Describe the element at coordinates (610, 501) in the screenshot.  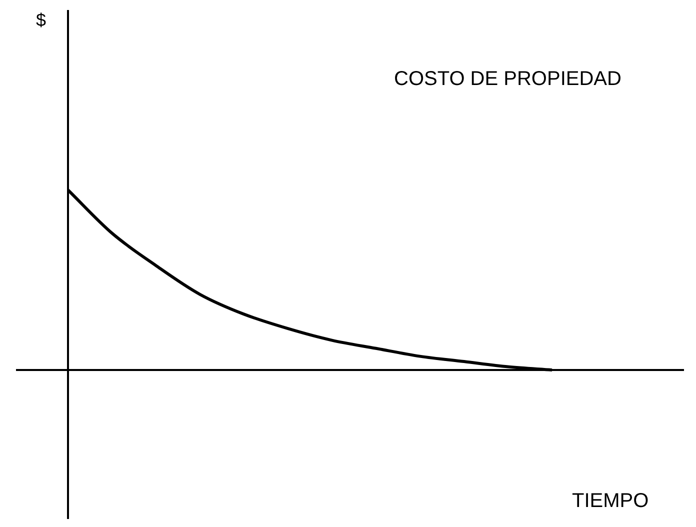
I see `text: TIEMPO` at that location.